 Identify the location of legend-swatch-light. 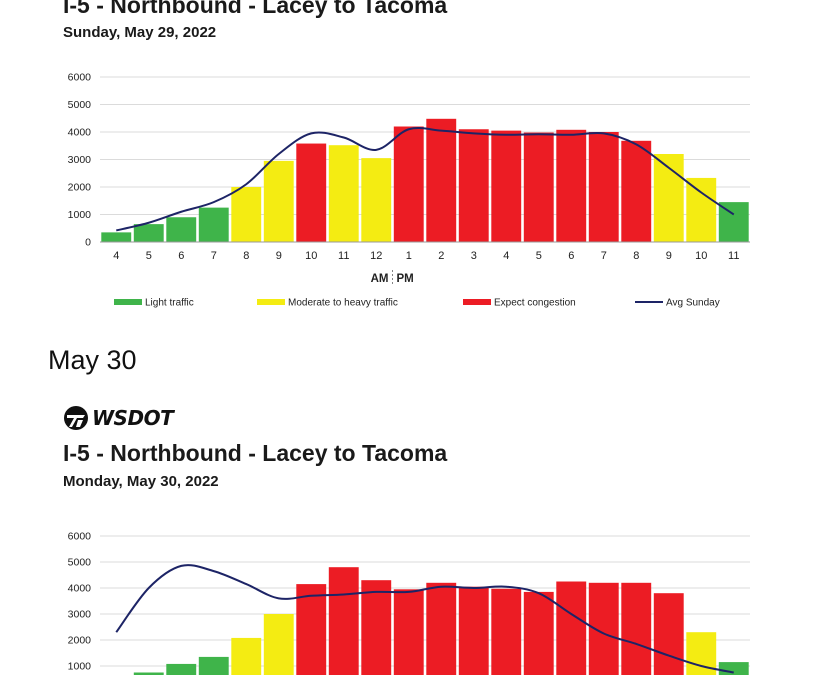
(128, 302).